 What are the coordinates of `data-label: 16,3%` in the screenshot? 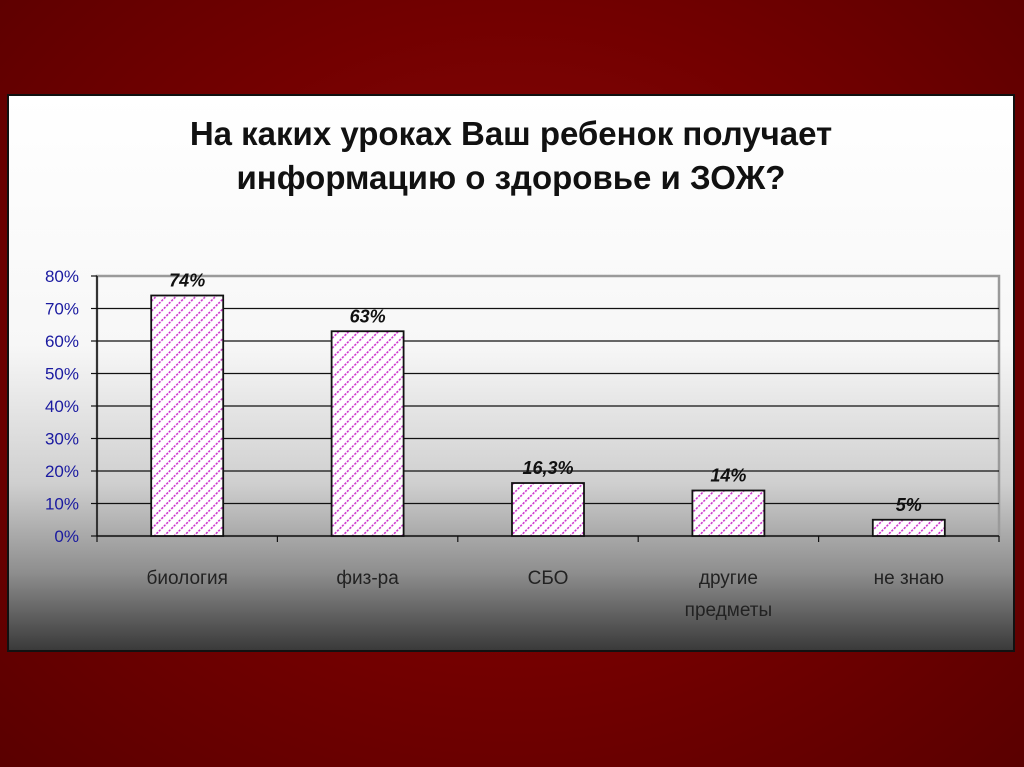 It's located at (547, 468).